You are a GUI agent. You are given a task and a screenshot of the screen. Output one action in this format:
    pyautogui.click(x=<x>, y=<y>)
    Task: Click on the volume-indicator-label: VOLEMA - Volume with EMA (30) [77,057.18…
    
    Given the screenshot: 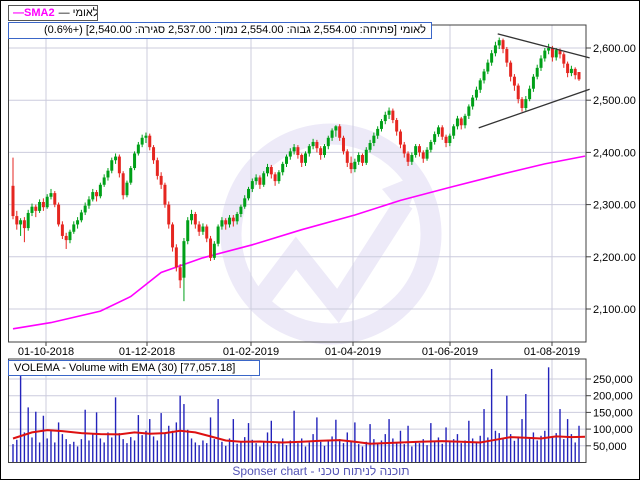 What is the action you would take?
    pyautogui.click(x=134, y=368)
    